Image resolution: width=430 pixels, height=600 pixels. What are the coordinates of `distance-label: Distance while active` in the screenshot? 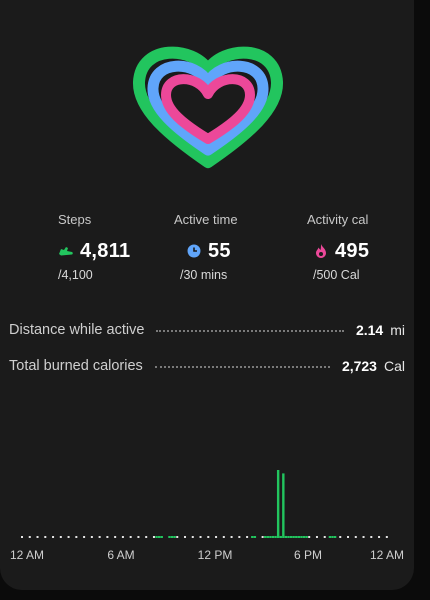 It's located at (77, 330).